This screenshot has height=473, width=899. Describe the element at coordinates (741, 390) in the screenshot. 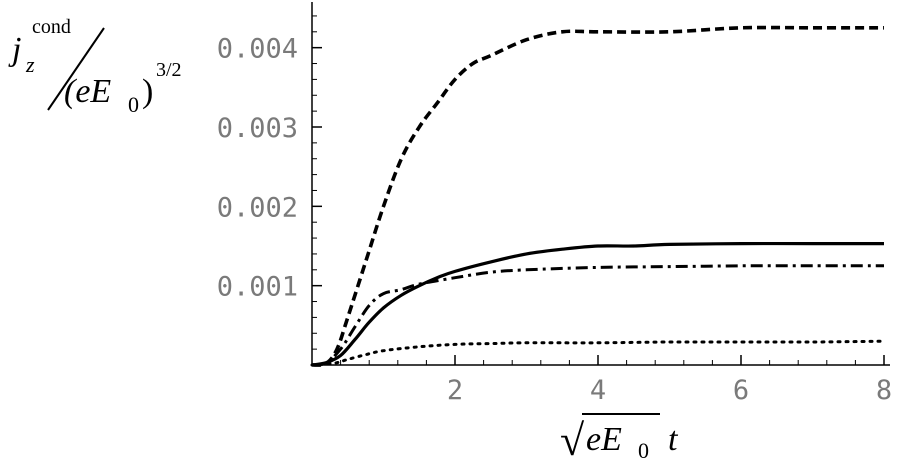

I see `x-tick-label: 6` at that location.